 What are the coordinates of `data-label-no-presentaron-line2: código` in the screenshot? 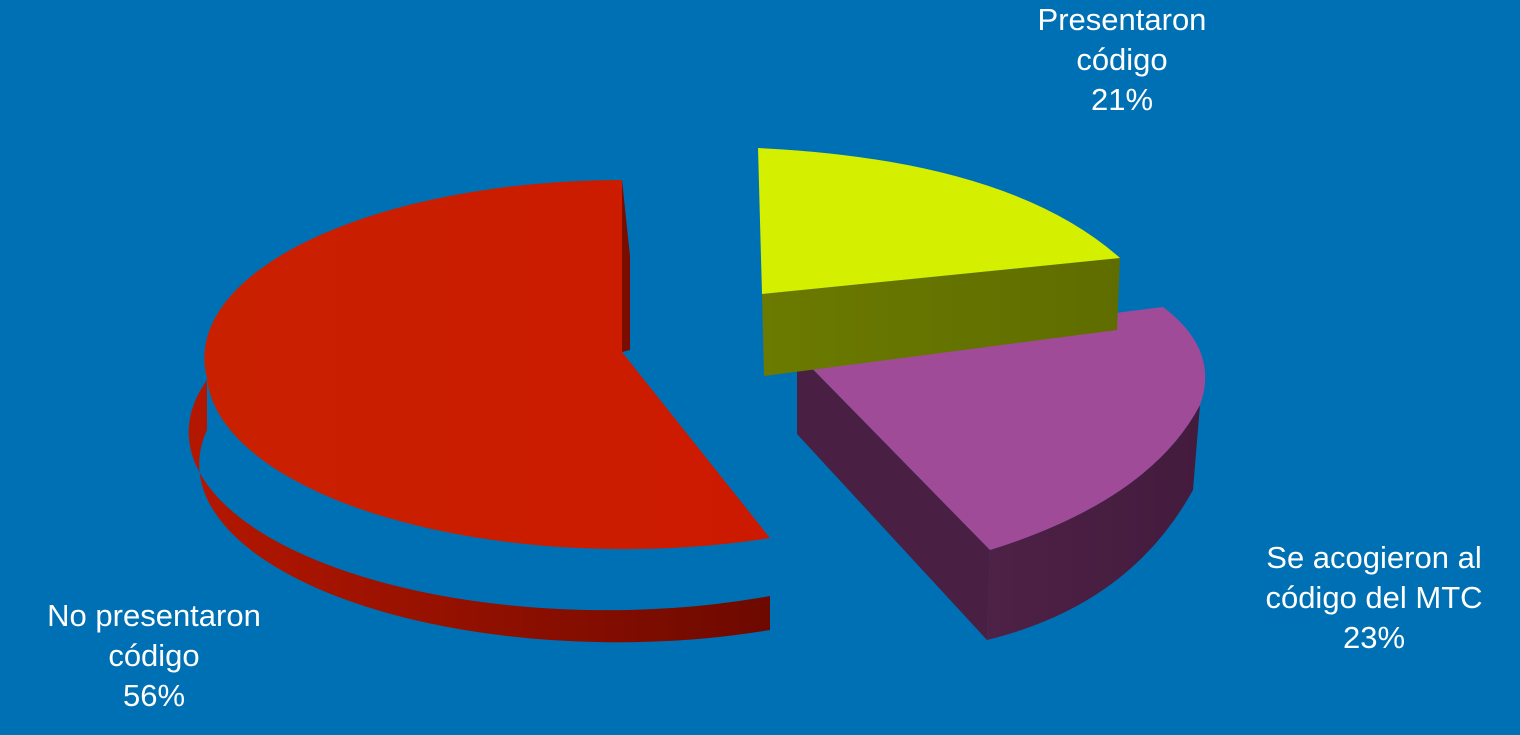 It's located at (154, 655).